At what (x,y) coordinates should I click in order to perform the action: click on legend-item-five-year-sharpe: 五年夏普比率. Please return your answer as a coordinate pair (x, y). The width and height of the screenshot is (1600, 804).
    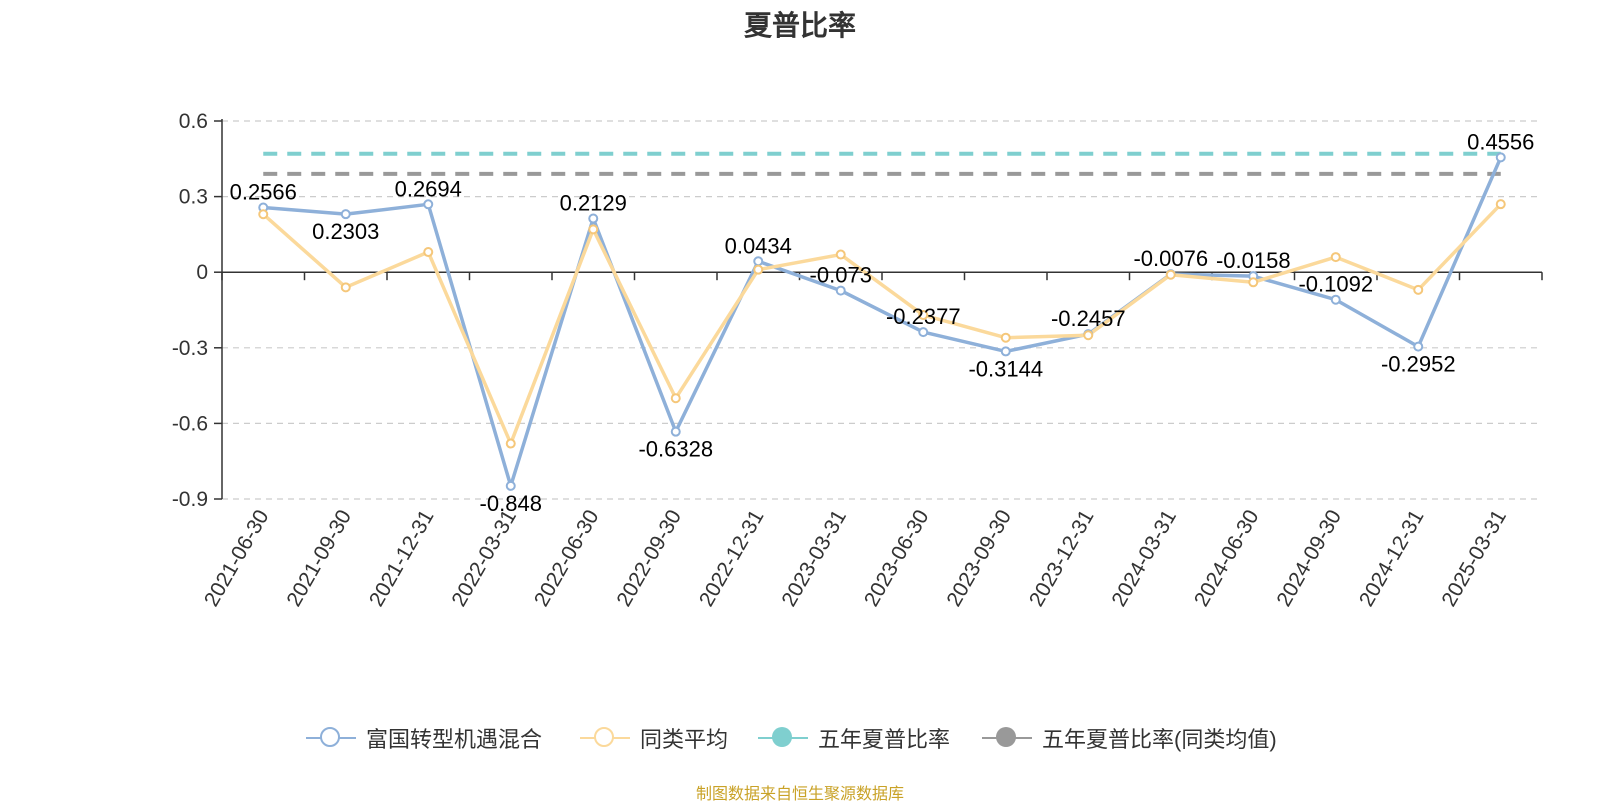
    Looking at the image, I should click on (854, 738).